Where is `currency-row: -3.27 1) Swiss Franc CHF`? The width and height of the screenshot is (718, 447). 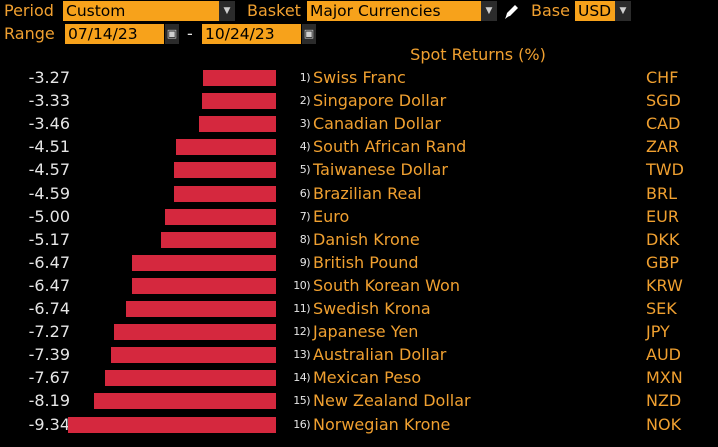
currency-row: -3.27 1) Swiss Franc CHF is located at coordinates (359, 77).